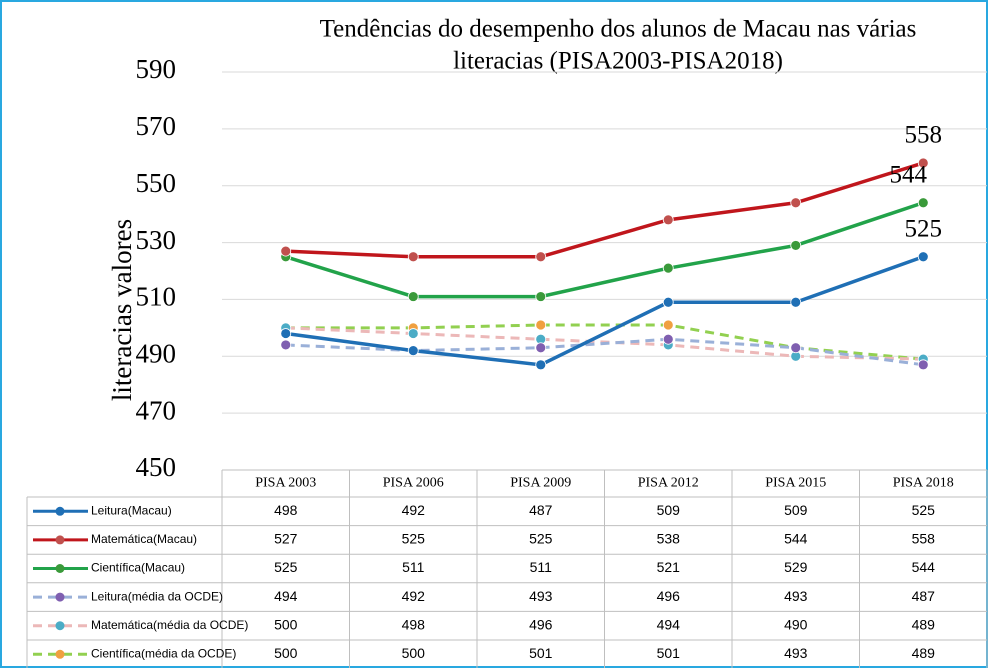 This screenshot has width=988, height=668. What do you see at coordinates (157, 596) in the screenshot?
I see `legend-label: Leitura(média da OCDE)` at bounding box center [157, 596].